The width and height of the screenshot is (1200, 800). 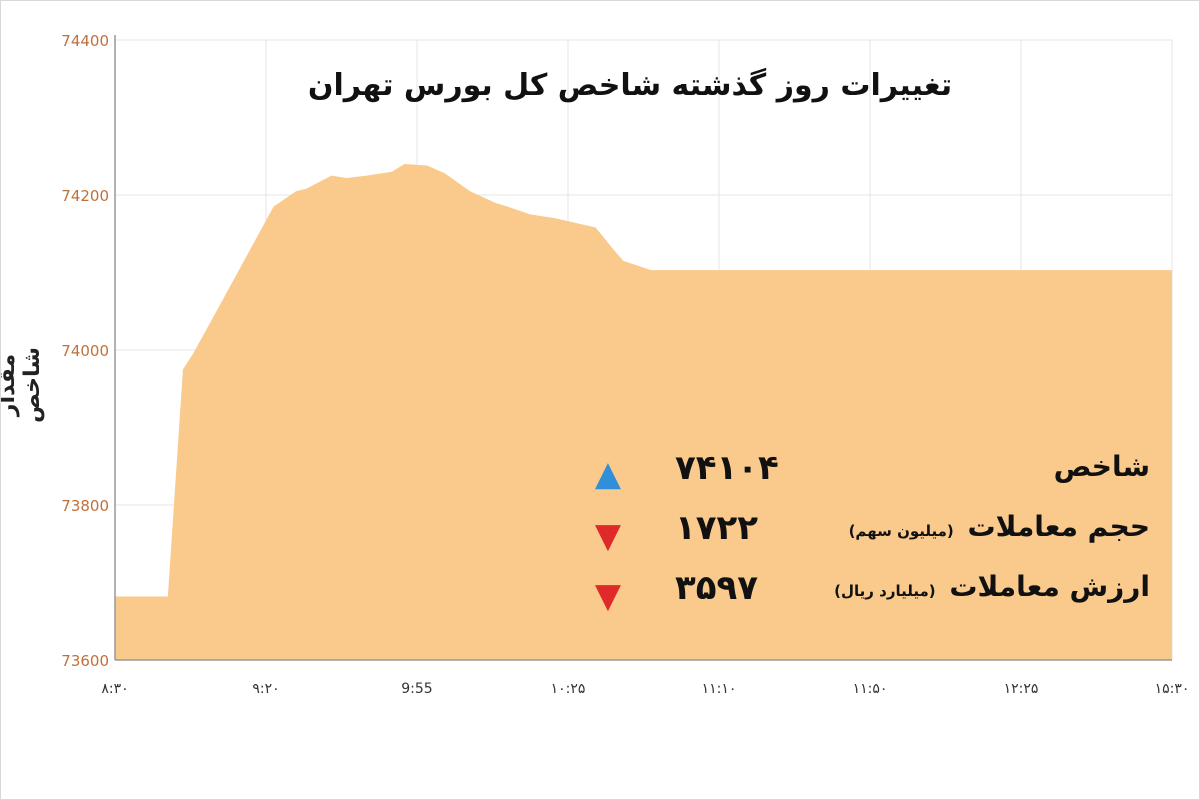 I want to click on info-row-volume: ▼ ۱۷۲۲ حجم معاملات (میلیون سهم), so click(x=860, y=534).